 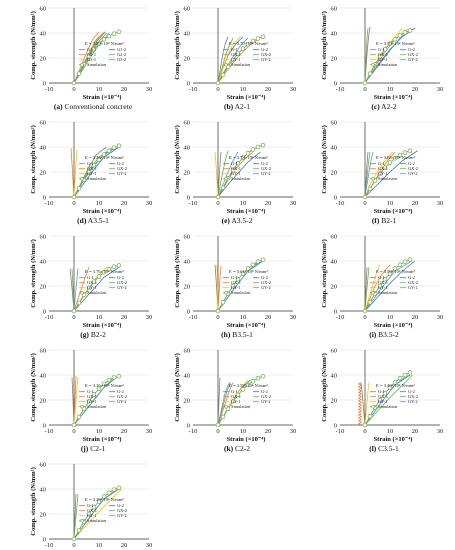 What do you see at coordinates (387, 57) in the screenshot?
I see `series-line-simulation` at bounding box center [387, 57].